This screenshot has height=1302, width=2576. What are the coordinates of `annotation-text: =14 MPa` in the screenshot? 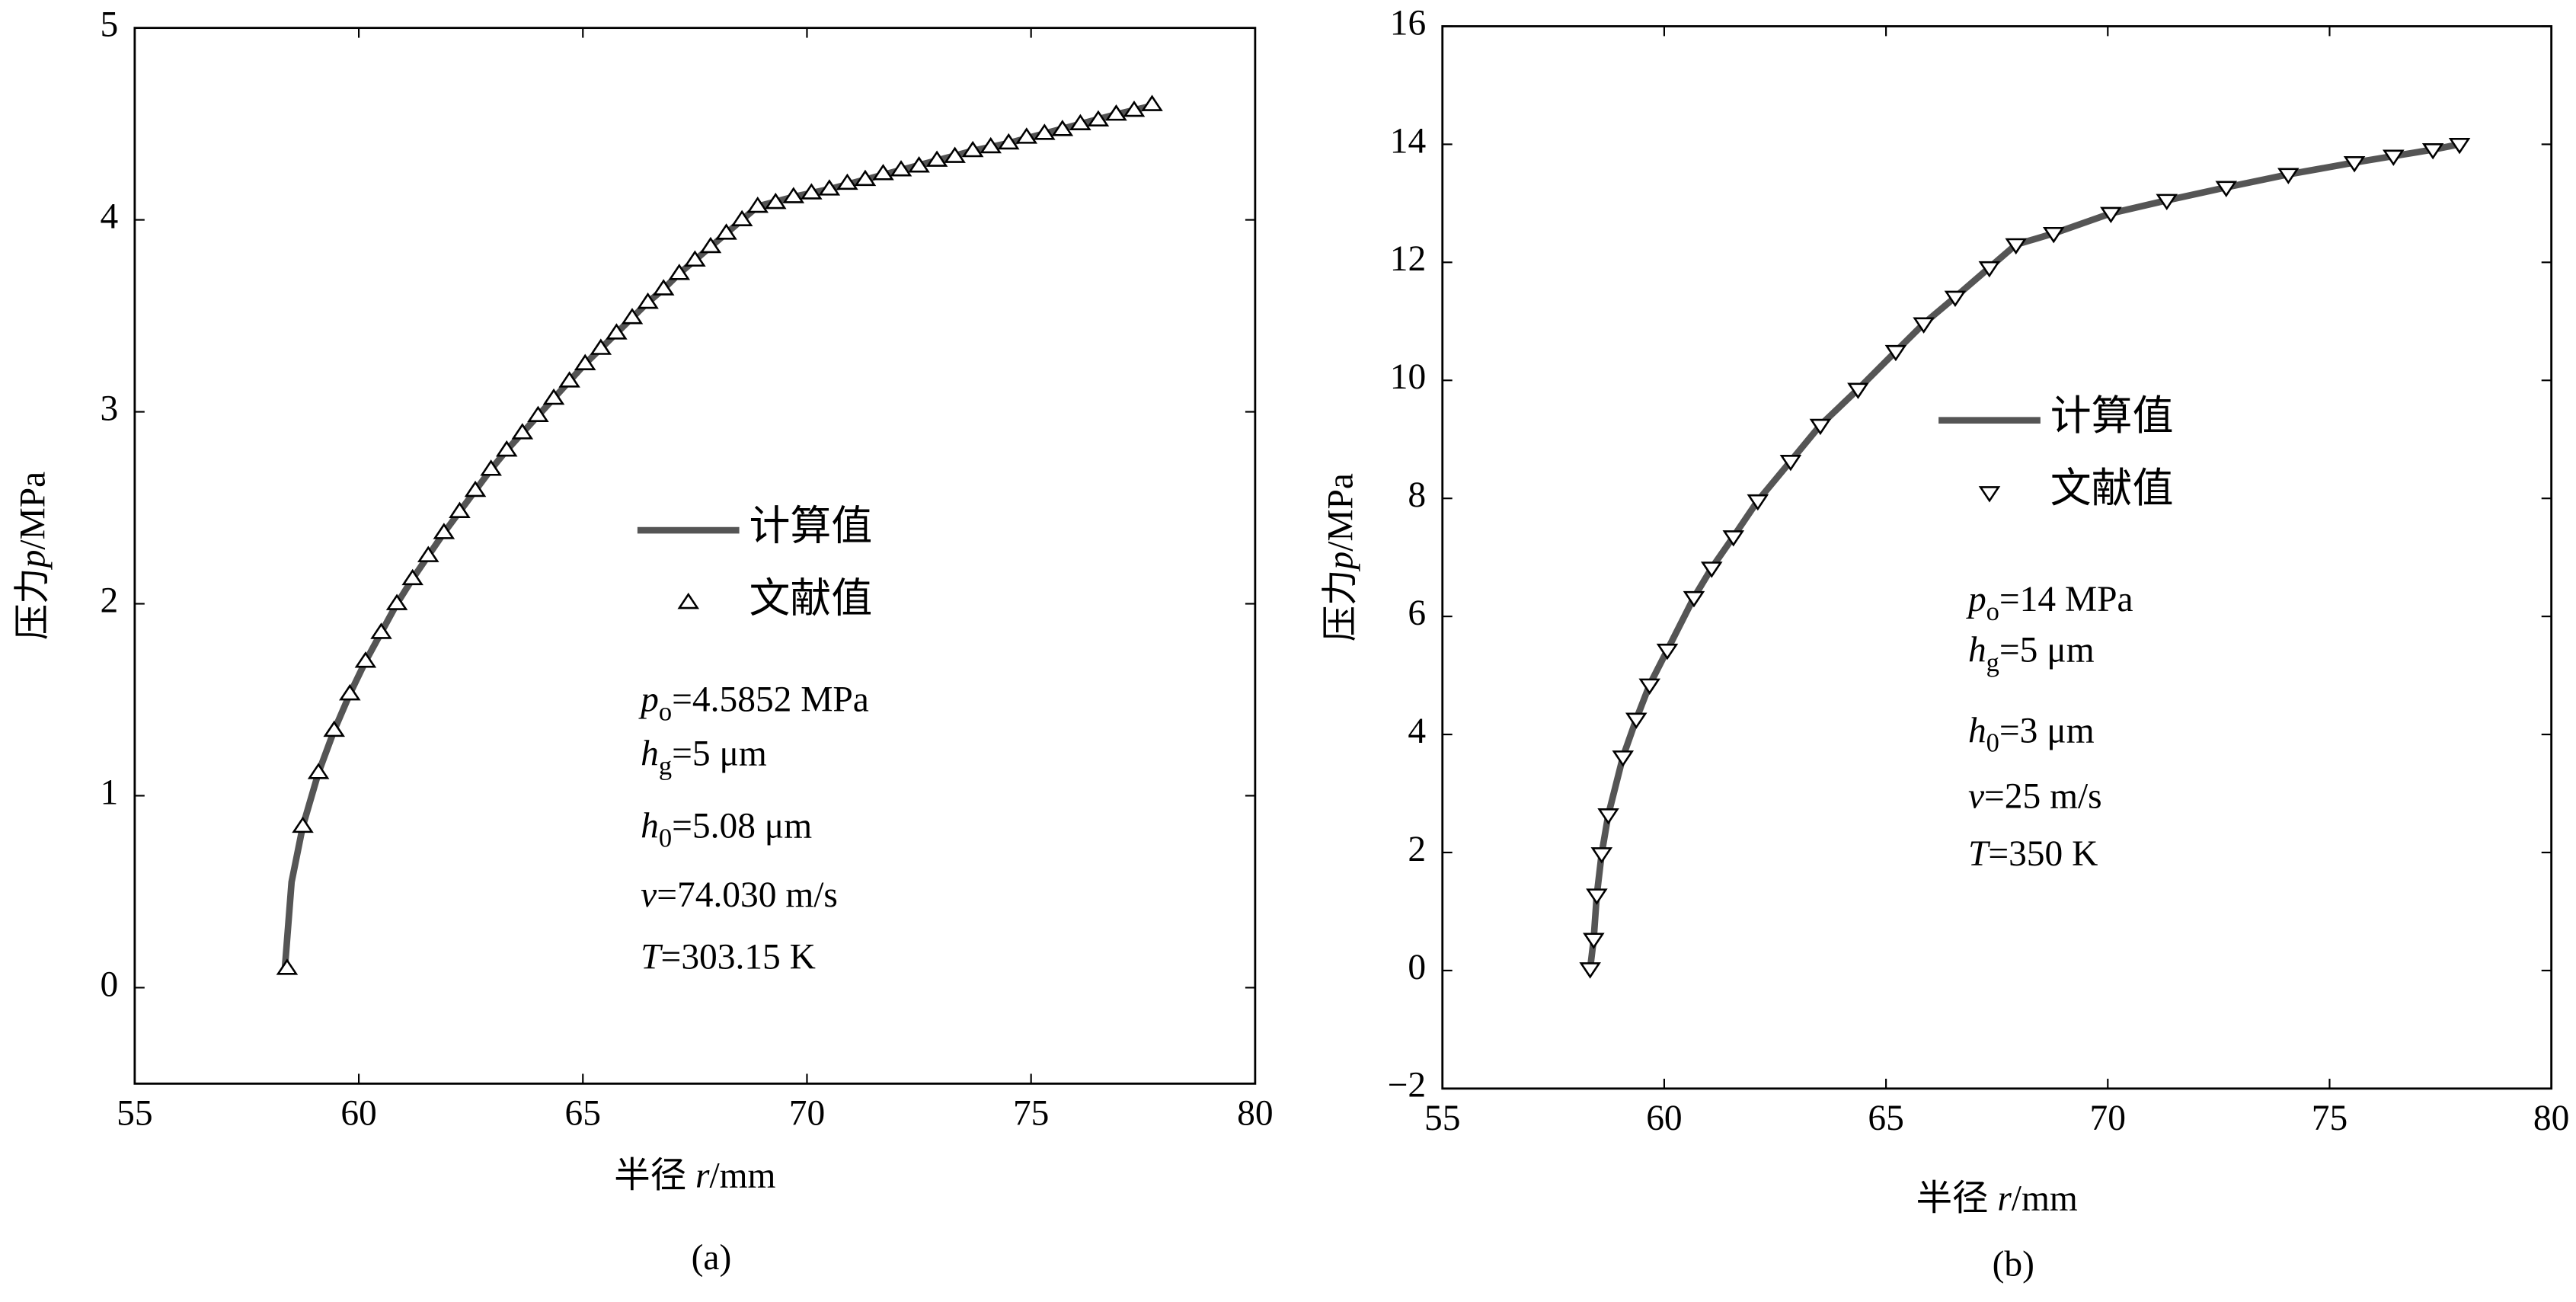 It's located at (2066, 599).